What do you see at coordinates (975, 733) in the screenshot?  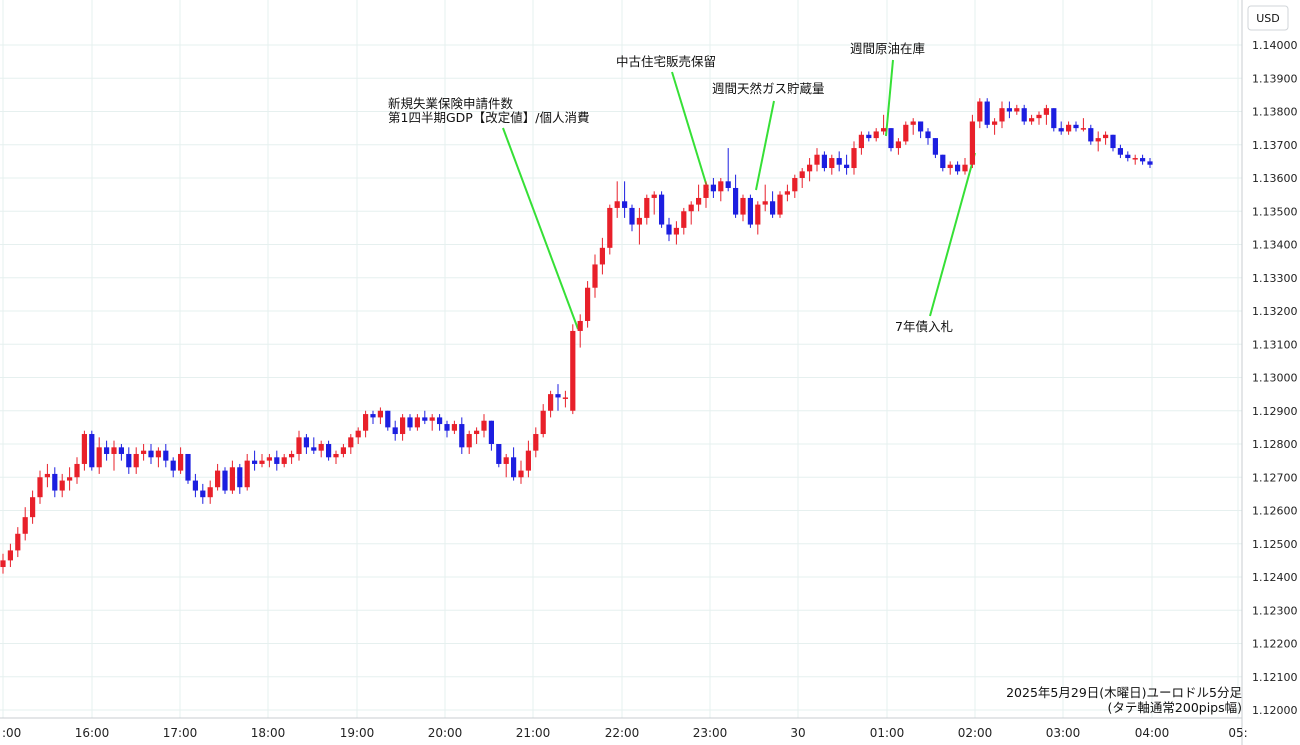 I see `x-tick-label: 02:00` at bounding box center [975, 733].